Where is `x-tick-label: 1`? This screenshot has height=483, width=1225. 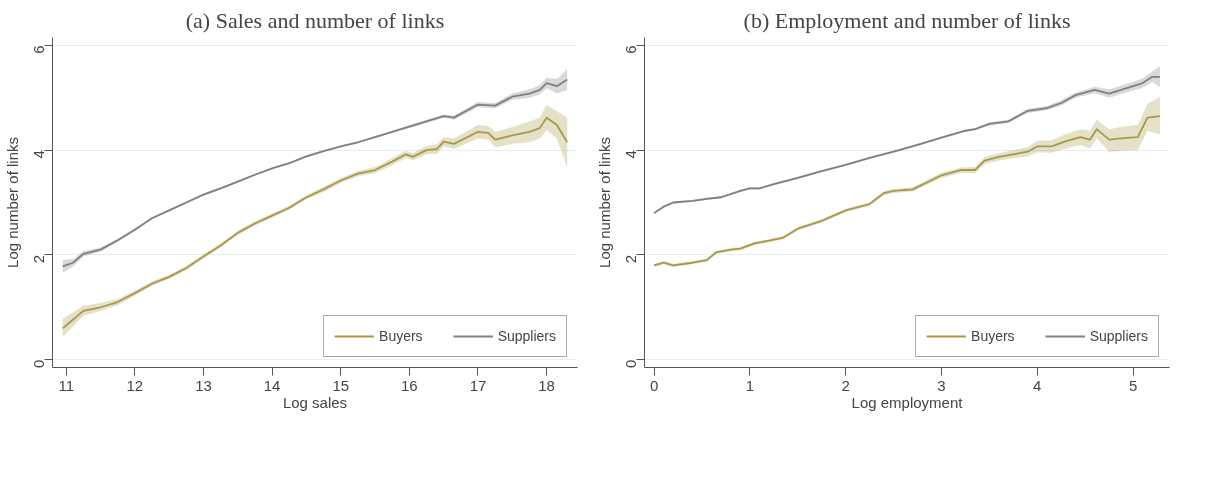 x-tick-label: 1 is located at coordinates (750, 385).